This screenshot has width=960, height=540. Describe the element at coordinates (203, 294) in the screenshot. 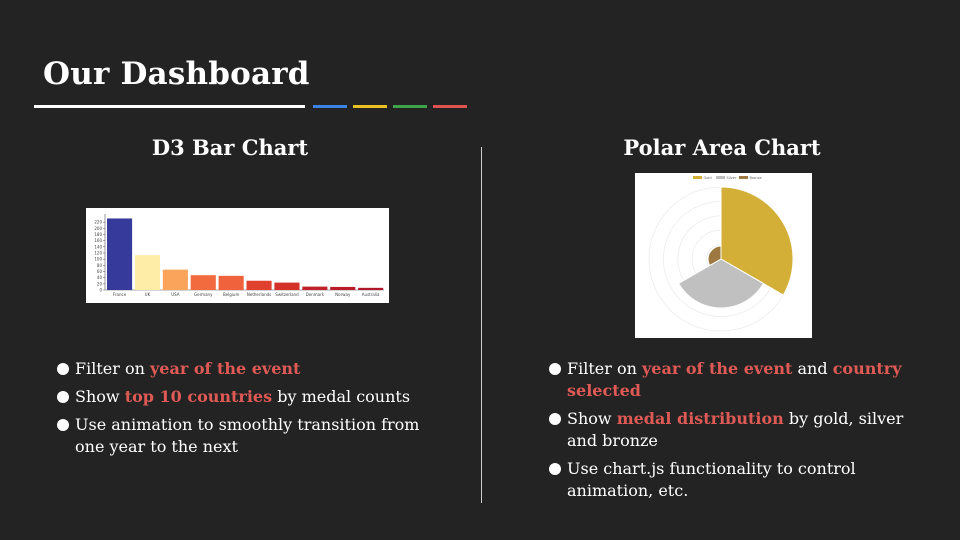

I see `x-tick-label: Germany` at that location.